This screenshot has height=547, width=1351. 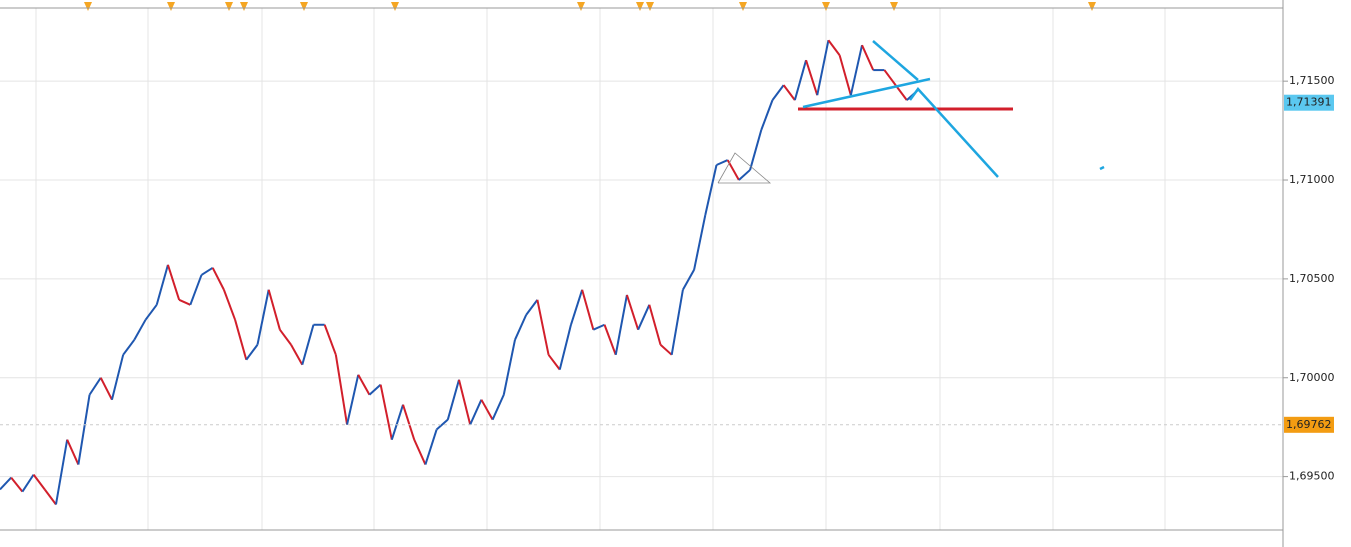 What do you see at coordinates (1312, 377) in the screenshot?
I see `y-tick-label: 1,70000` at bounding box center [1312, 377].